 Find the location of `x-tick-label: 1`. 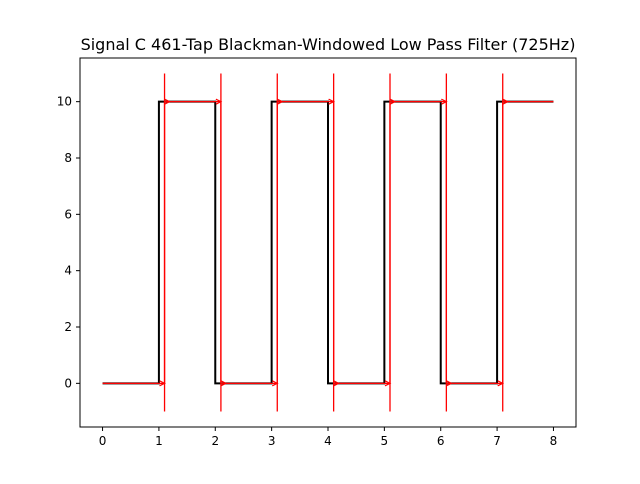

x-tick-label: 1 is located at coordinates (159, 441).